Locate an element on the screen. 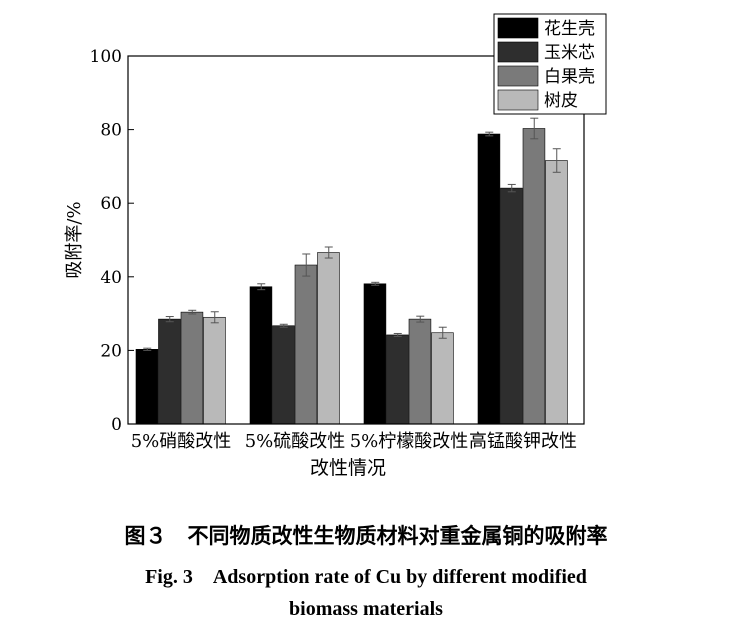 The image size is (732, 642). x-axis-label: 改性情况 is located at coordinates (348, 468).